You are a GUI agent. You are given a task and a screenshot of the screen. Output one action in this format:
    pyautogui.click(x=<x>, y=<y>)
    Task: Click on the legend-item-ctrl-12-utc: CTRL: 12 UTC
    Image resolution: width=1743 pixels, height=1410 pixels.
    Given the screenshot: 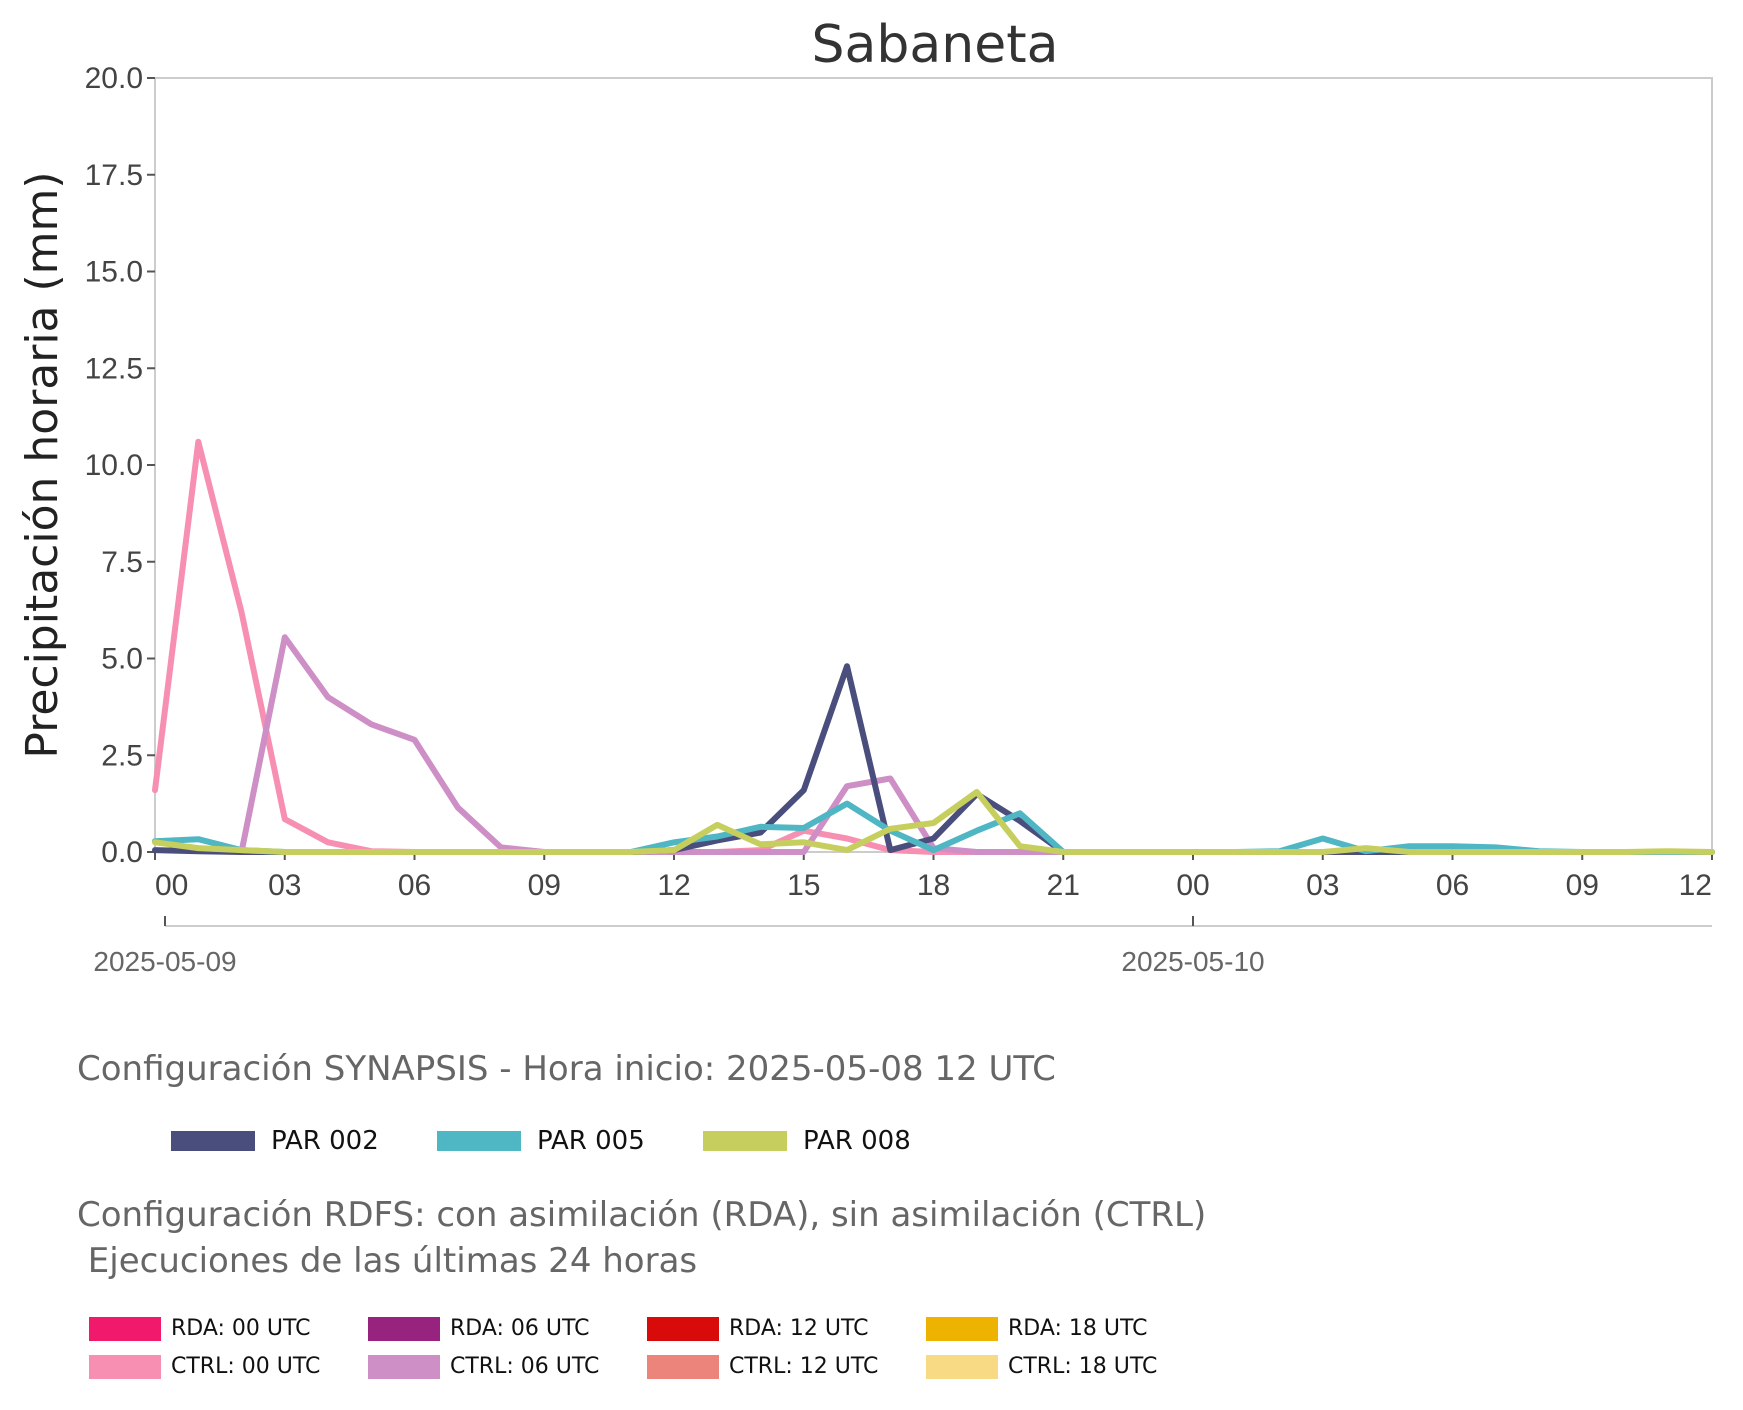 What is the action you would take?
    pyautogui.click(x=786, y=1366)
    